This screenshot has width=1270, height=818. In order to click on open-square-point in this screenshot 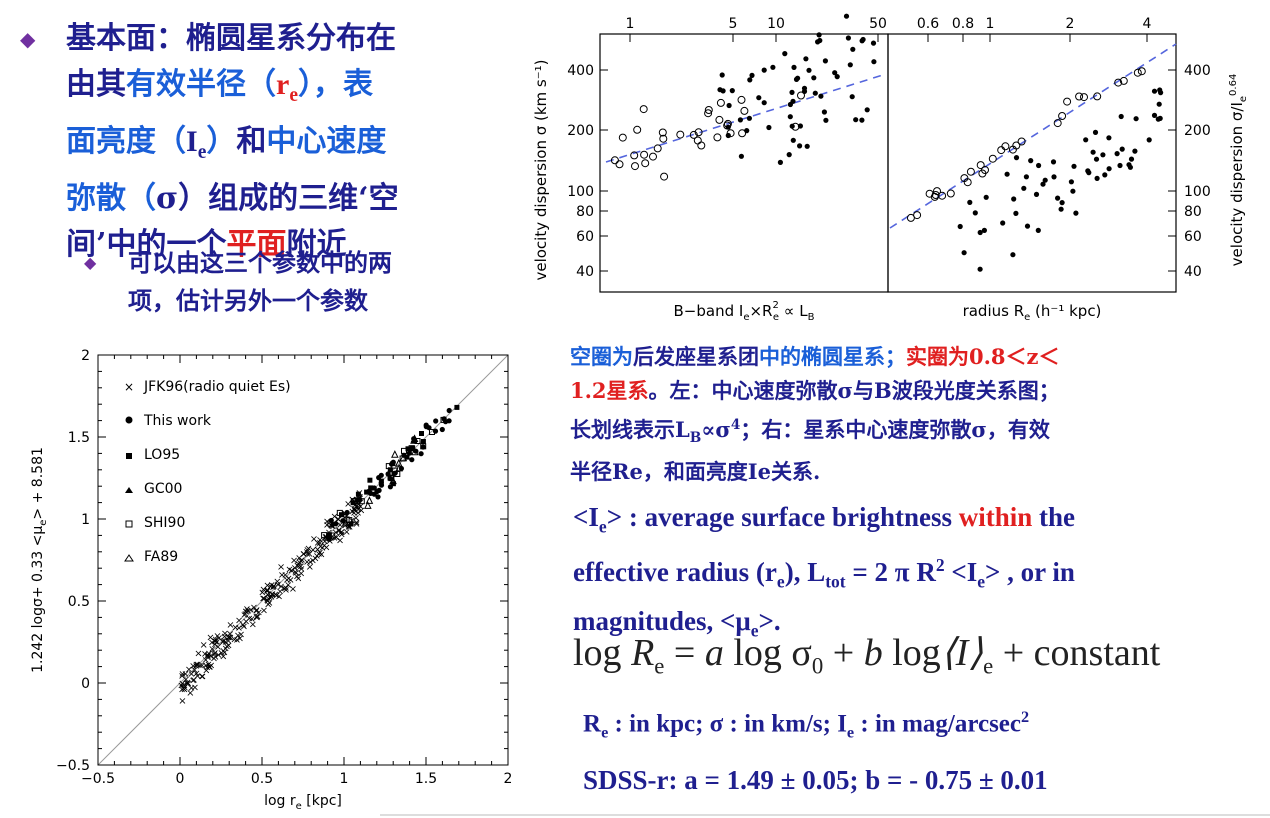, I will do `click(324, 535)`.